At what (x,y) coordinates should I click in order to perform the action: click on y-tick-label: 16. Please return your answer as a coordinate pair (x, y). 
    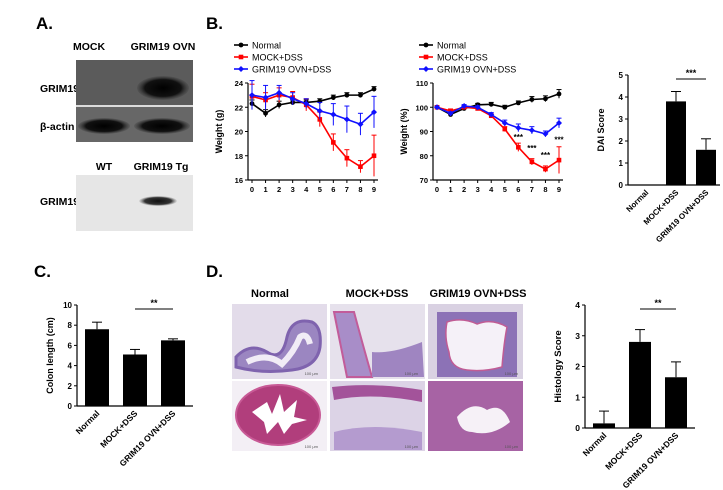
    Looking at the image, I should click on (239, 180).